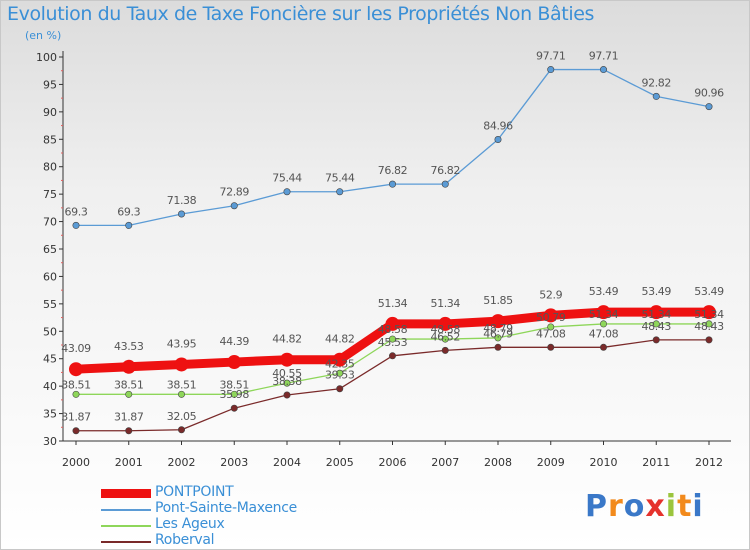 Image resolution: width=750 pixels, height=550 pixels. Describe the element at coordinates (656, 462) in the screenshot. I see `x-tick-label: 2011` at that location.